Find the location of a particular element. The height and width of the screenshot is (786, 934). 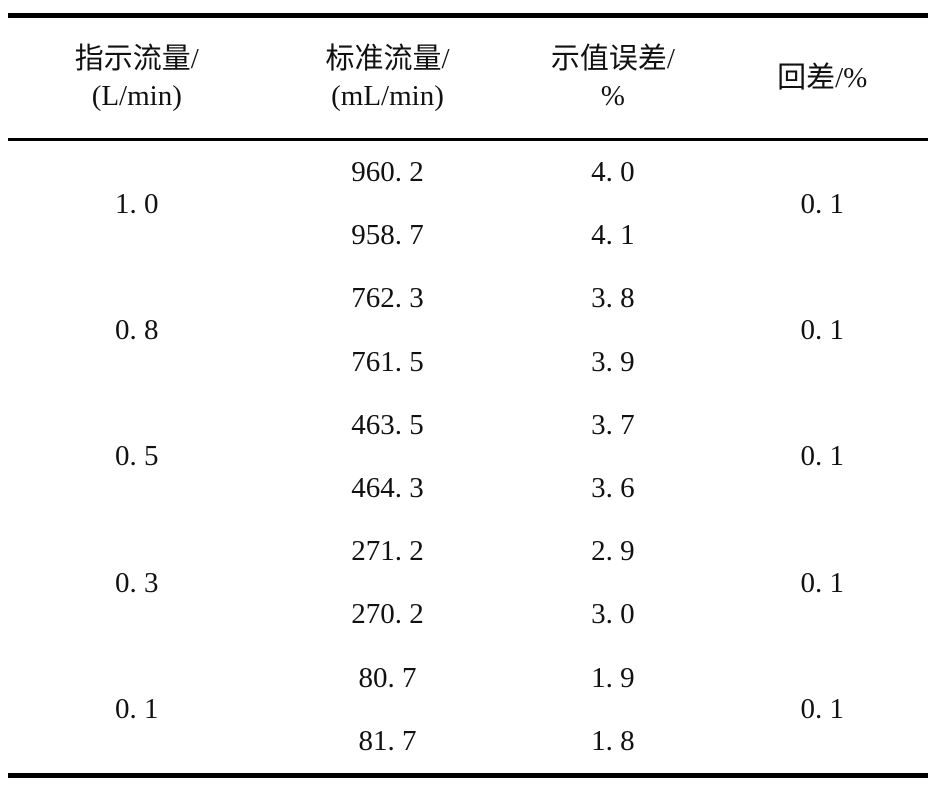

indicated-flow-cell: 0. 3 is located at coordinates (137, 582).